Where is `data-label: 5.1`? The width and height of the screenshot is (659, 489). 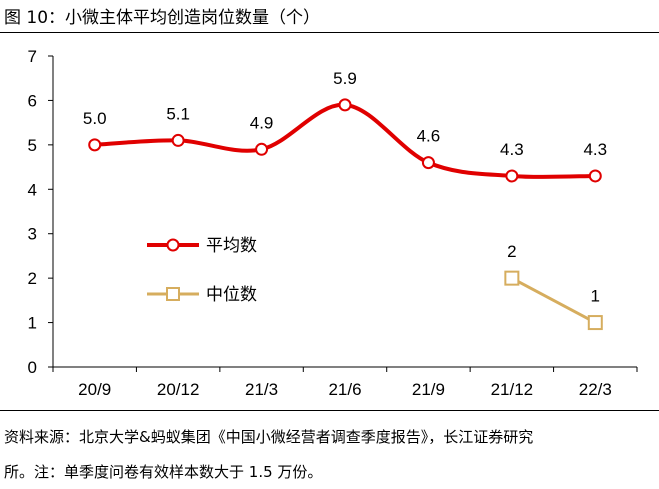 data-label: 5.1 is located at coordinates (178, 113).